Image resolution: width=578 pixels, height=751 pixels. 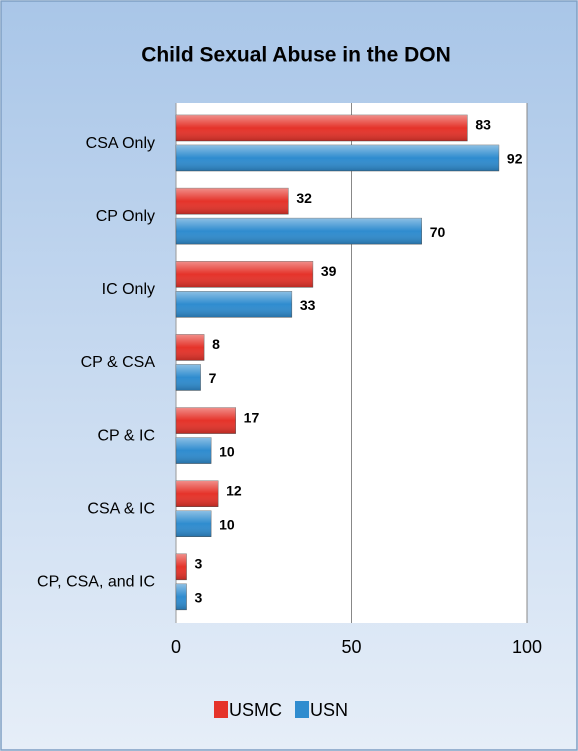 I want to click on value-label: 17, so click(x=252, y=417).